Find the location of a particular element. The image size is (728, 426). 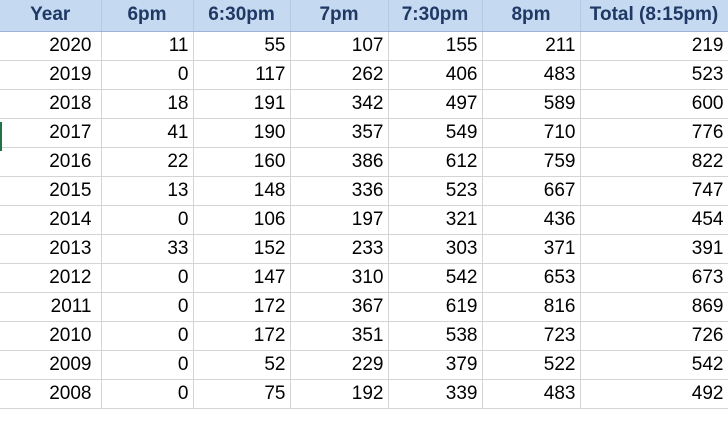

cell-6pm: 11 is located at coordinates (147, 46).